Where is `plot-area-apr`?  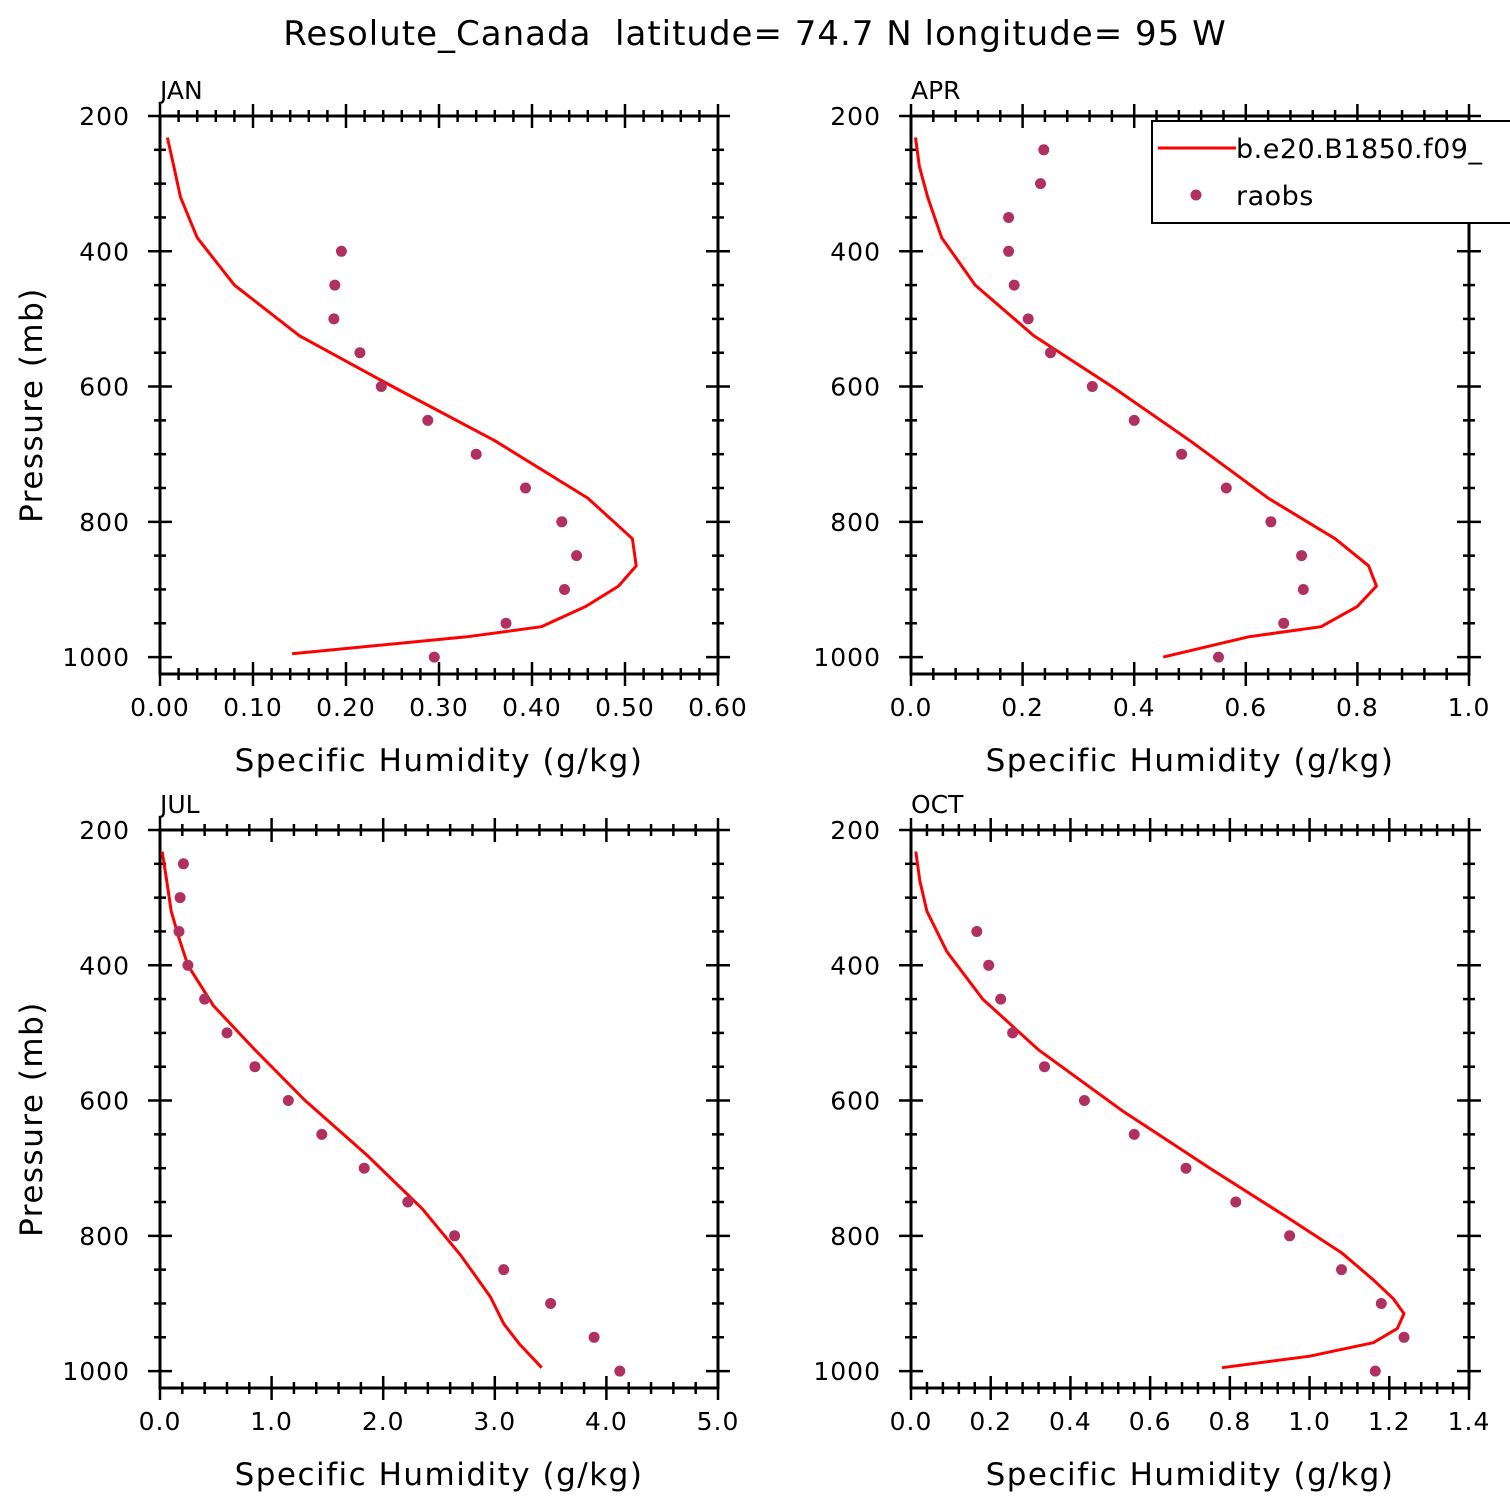 plot-area-apr is located at coordinates (1146, 400).